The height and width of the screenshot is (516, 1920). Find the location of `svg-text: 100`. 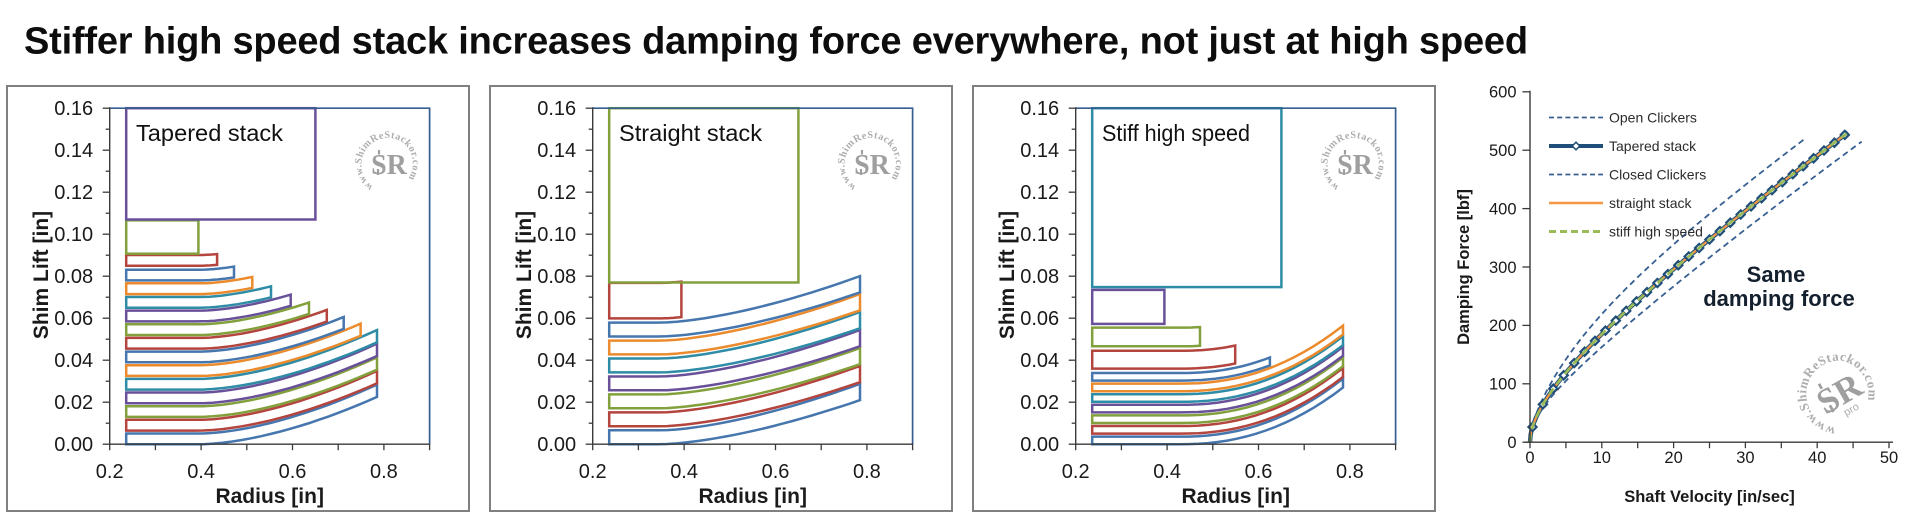

svg-text: 100 is located at coordinates (1503, 385).